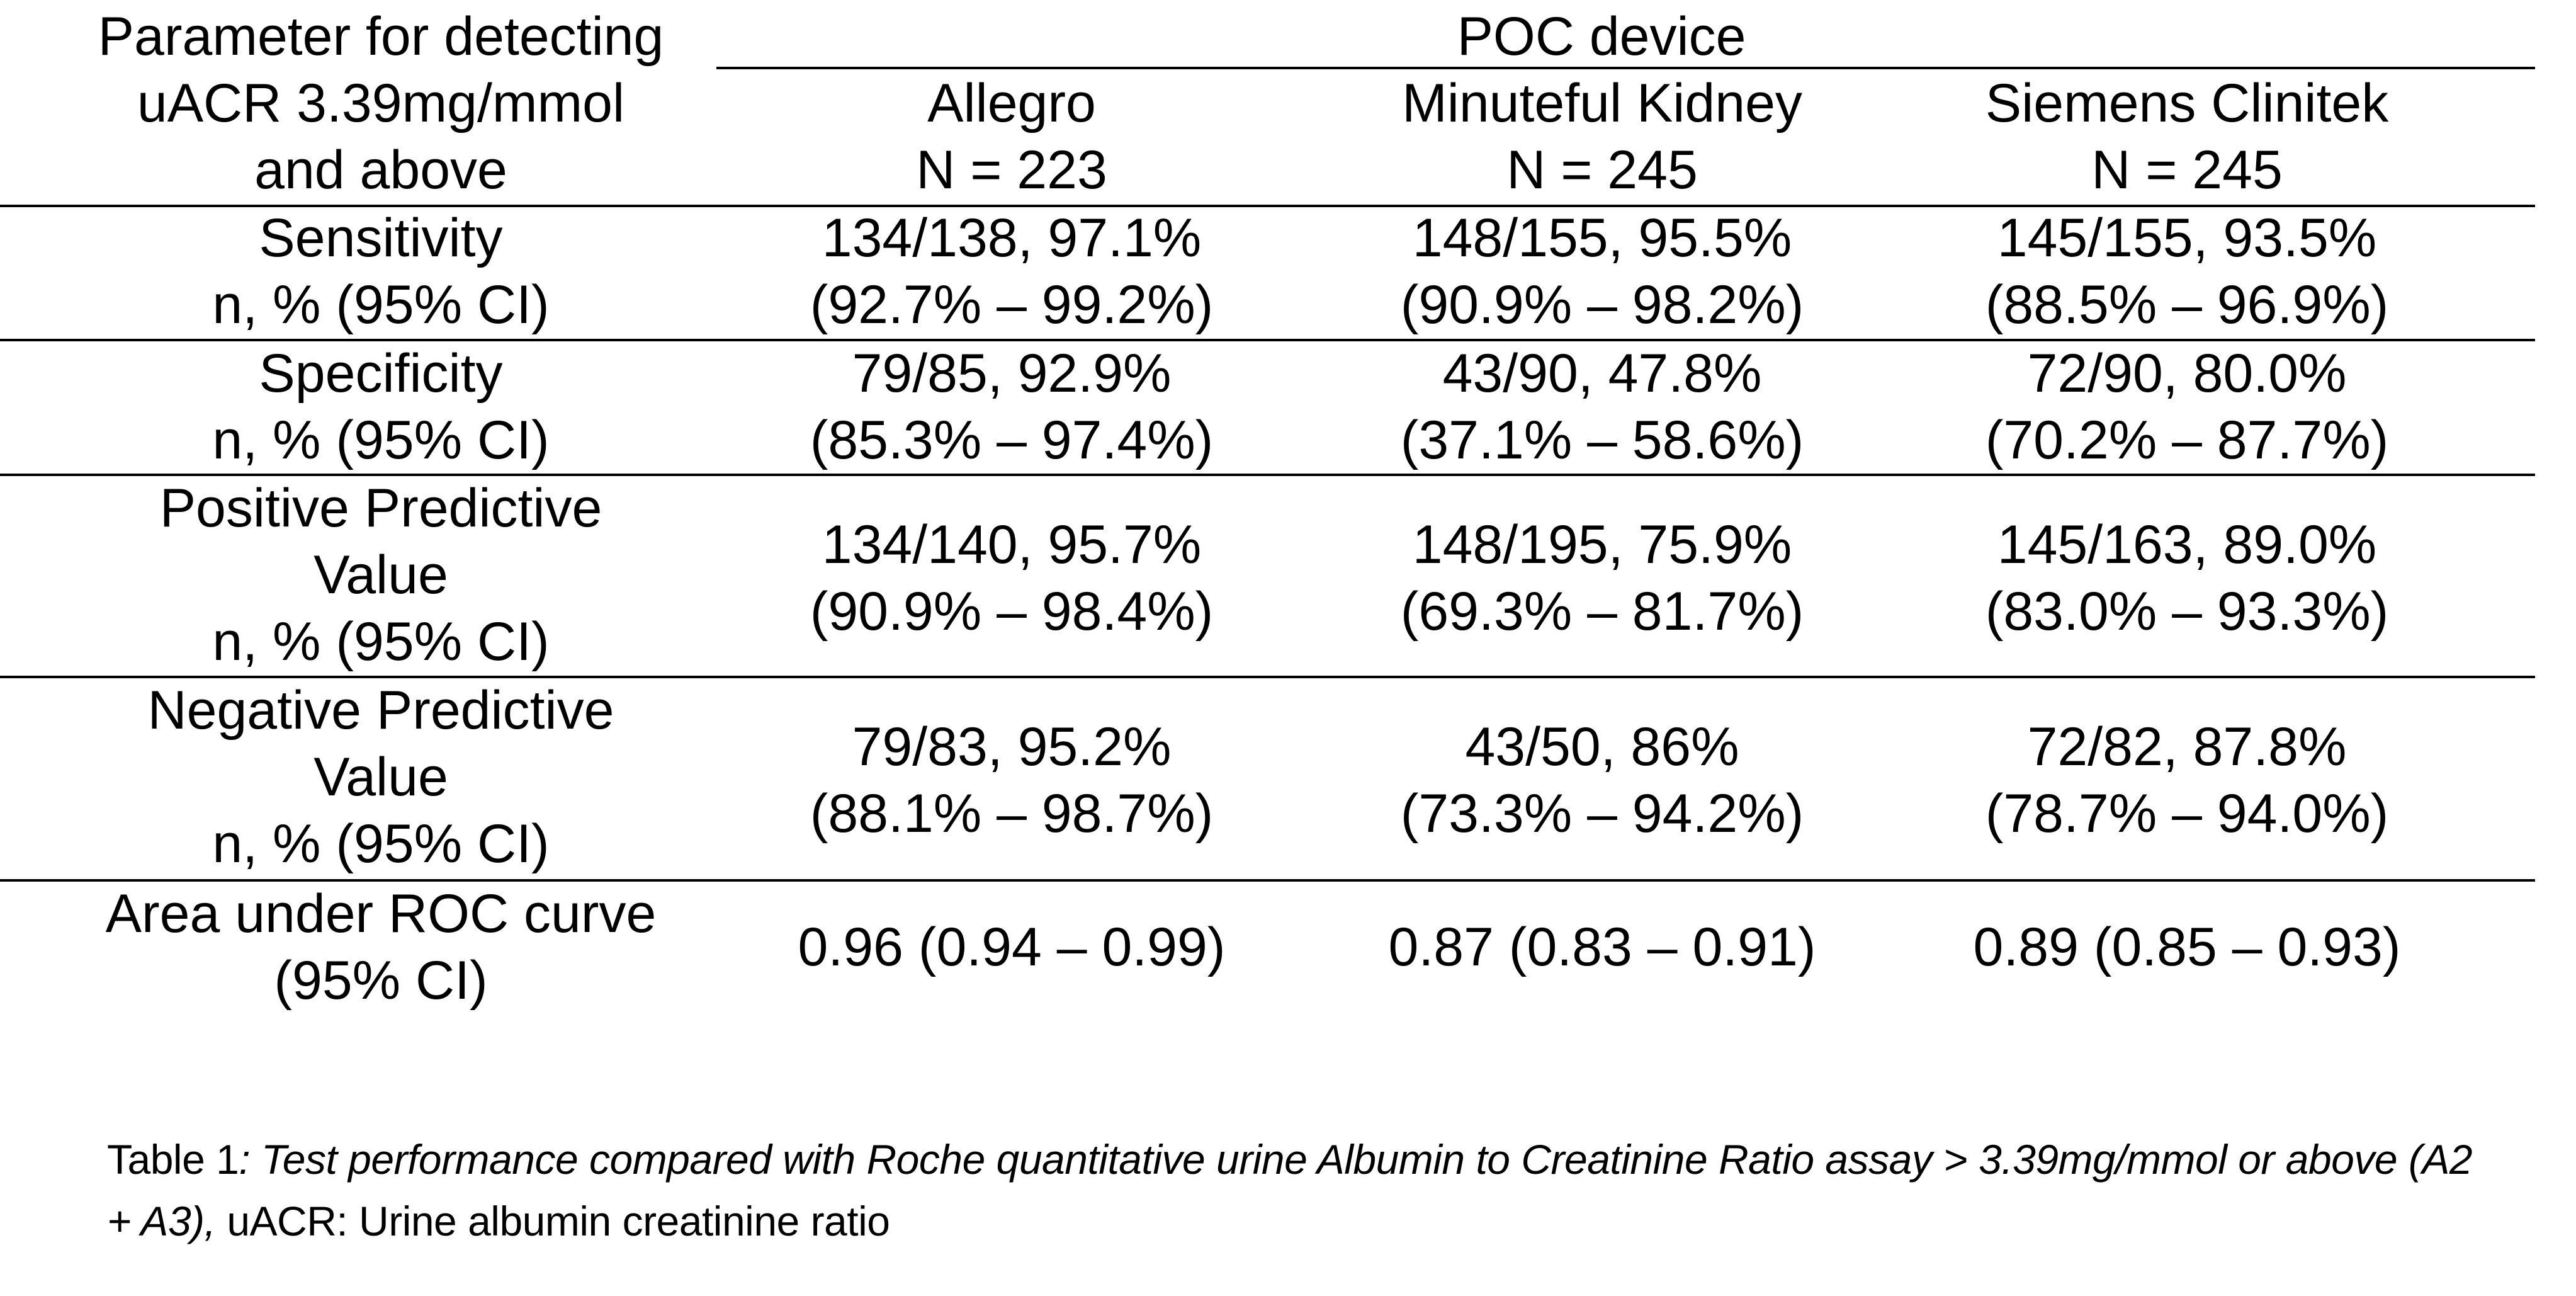  I want to click on cell-ppv-siemens-line-2: (83.0% – 93.3%), so click(2187, 611).